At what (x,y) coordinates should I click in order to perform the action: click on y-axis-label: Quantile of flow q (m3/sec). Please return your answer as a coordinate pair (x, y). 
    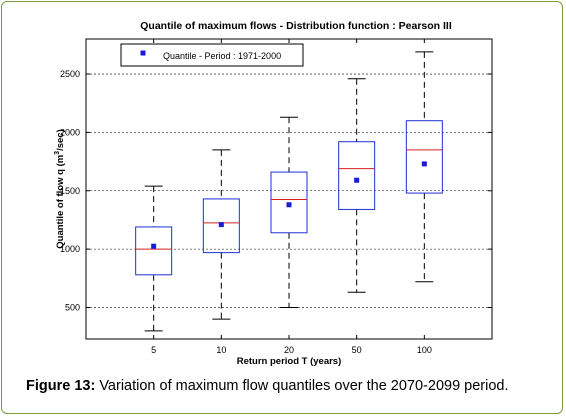
    Looking at the image, I should click on (60, 189).